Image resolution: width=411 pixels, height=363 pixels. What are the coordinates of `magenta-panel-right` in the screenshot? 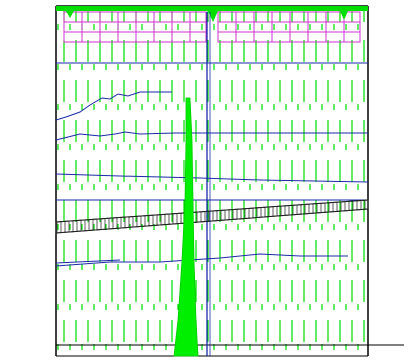 It's located at (289, 27).